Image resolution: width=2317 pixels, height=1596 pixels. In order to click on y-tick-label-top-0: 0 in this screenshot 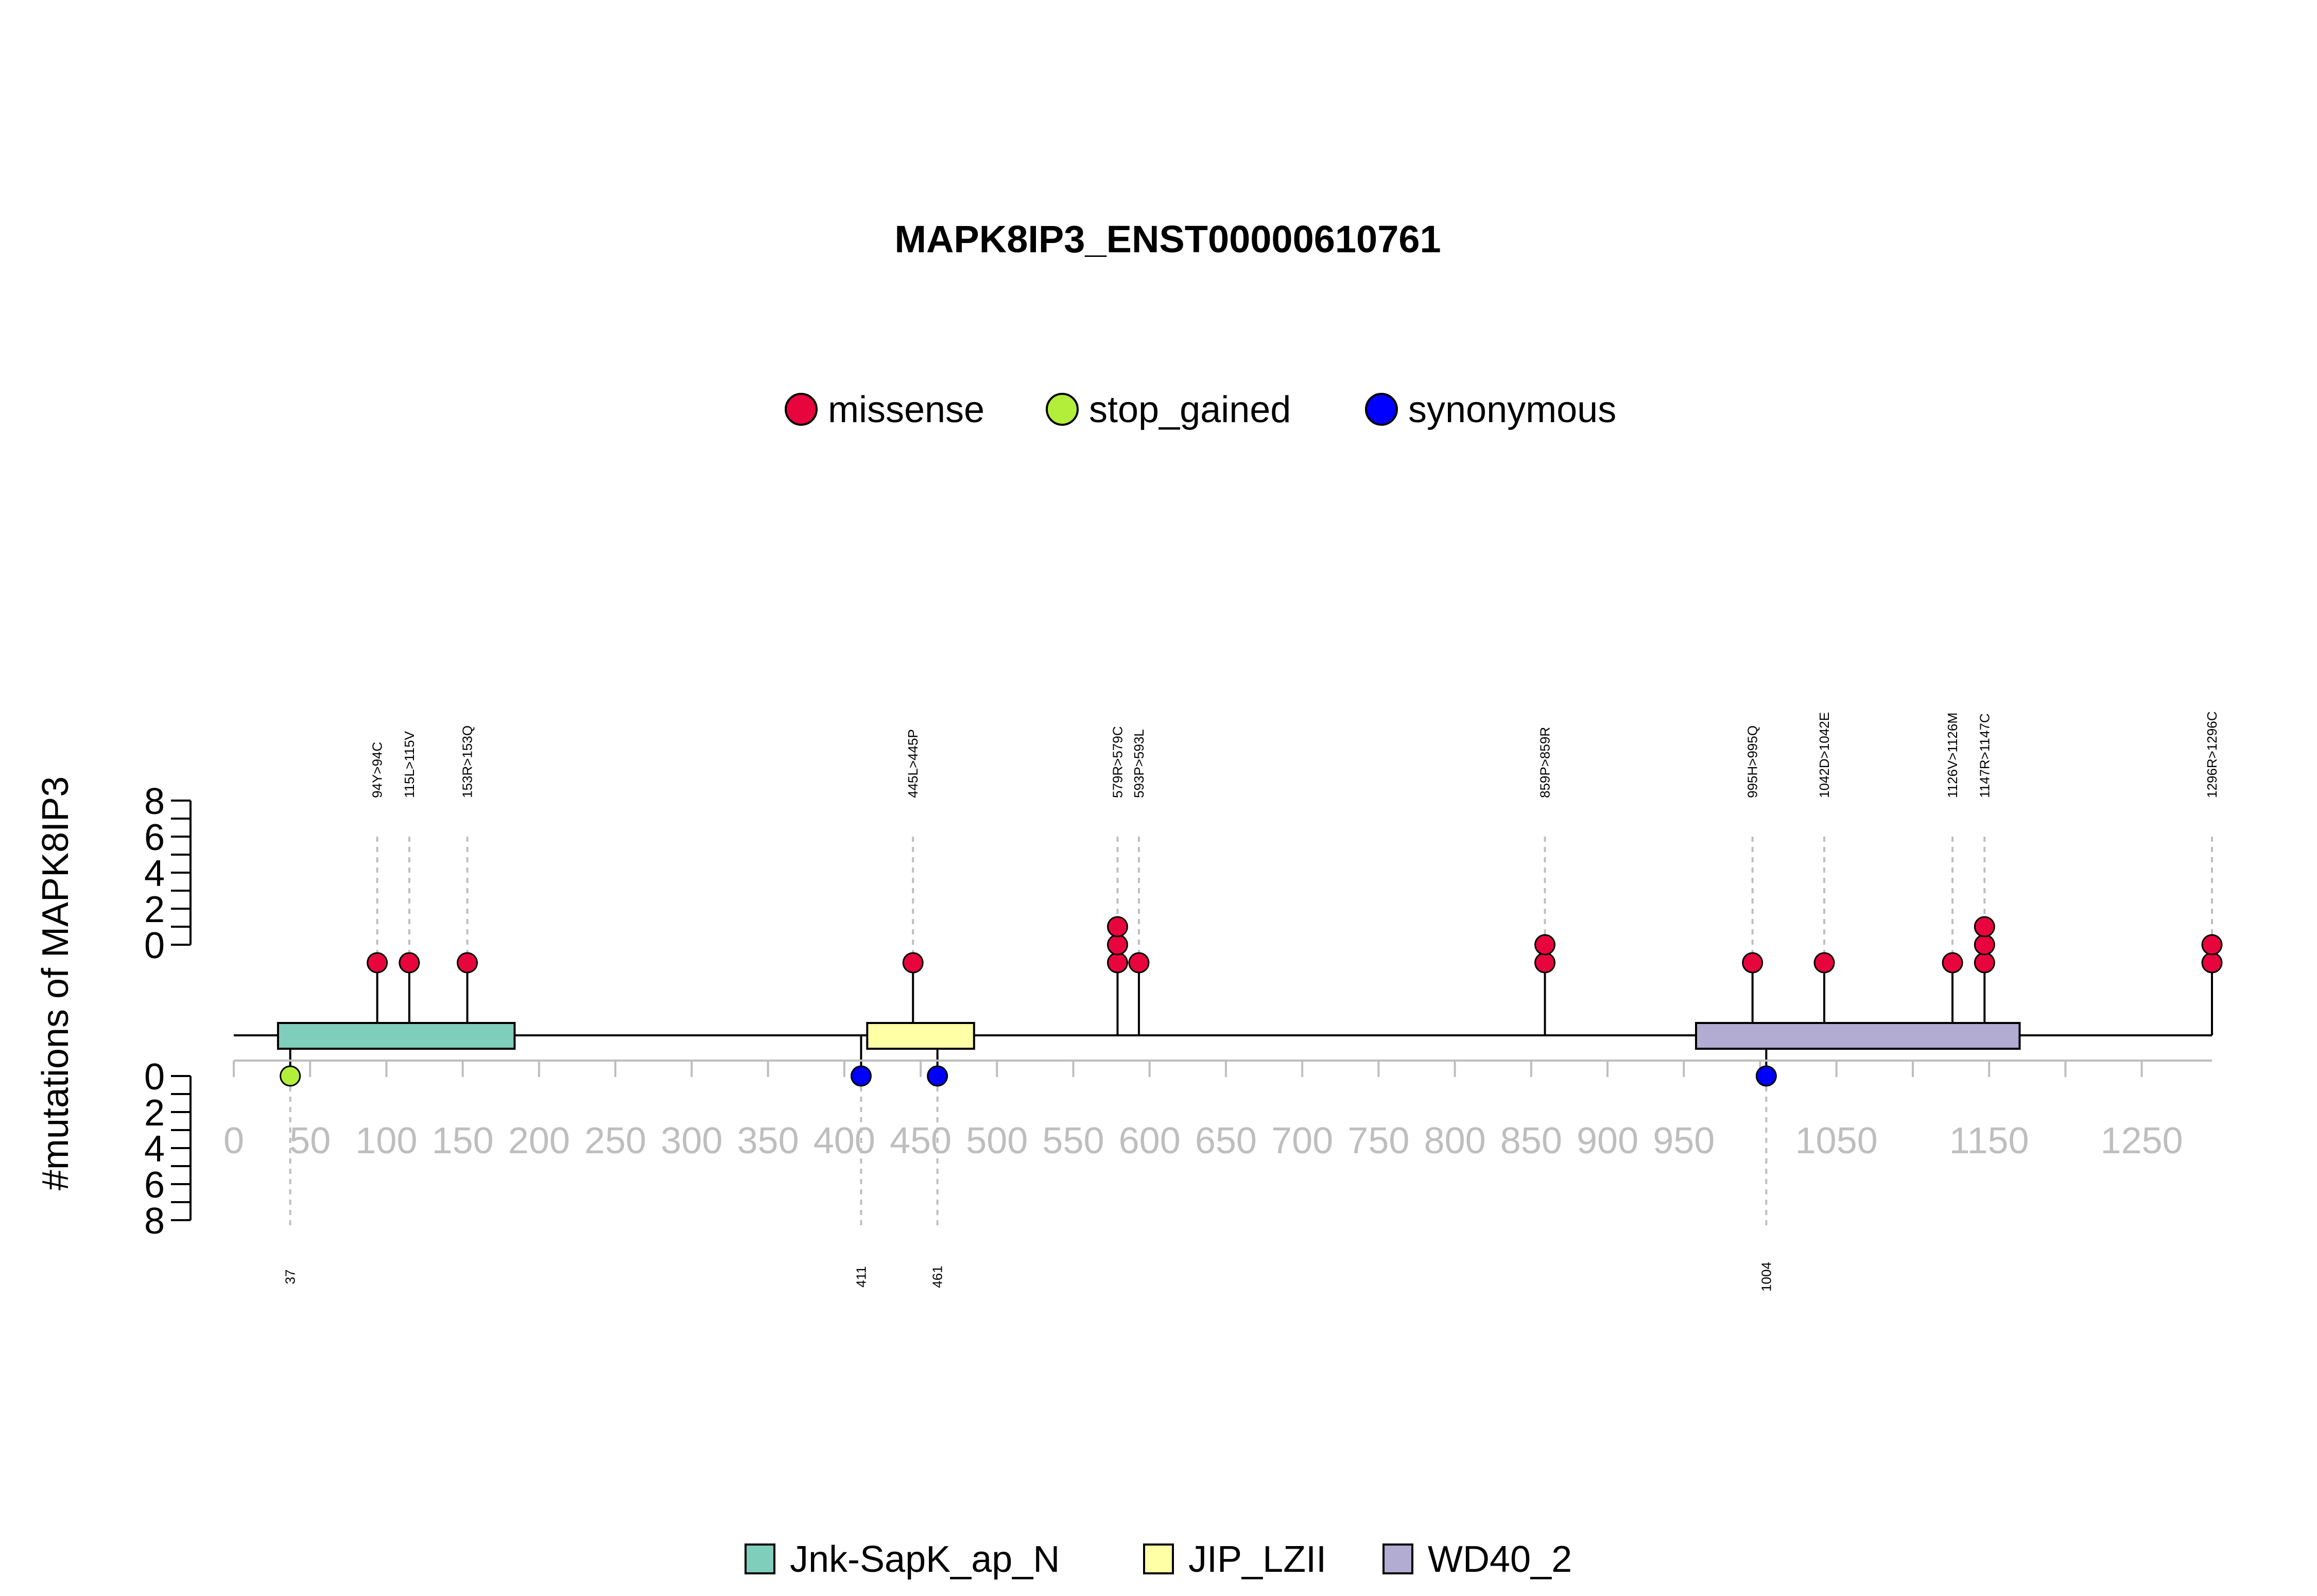, I will do `click(154, 946)`.